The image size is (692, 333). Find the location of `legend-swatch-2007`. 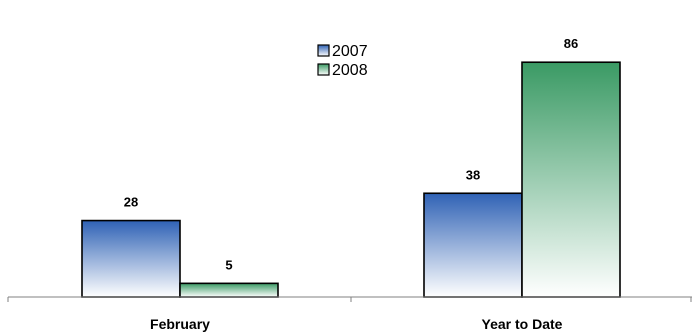

legend-swatch-2007 is located at coordinates (323, 50).